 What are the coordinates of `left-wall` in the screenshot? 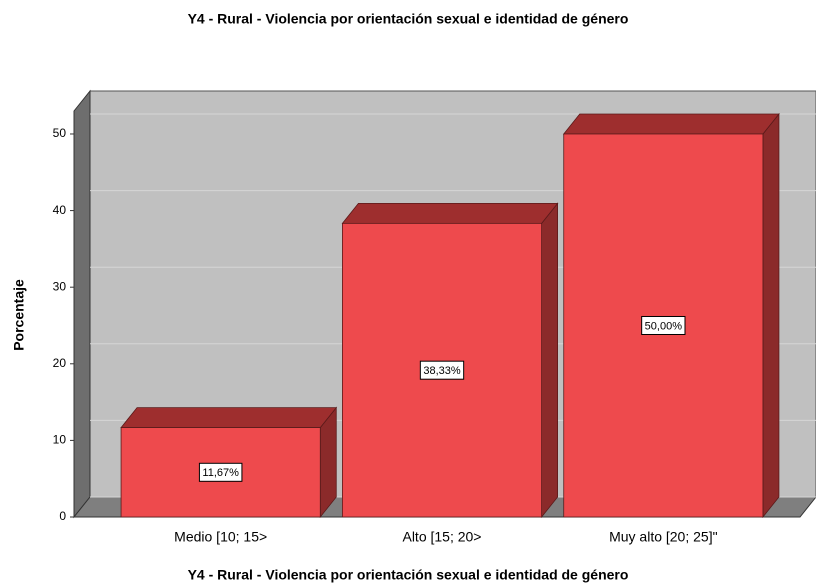 It's located at (82, 304).